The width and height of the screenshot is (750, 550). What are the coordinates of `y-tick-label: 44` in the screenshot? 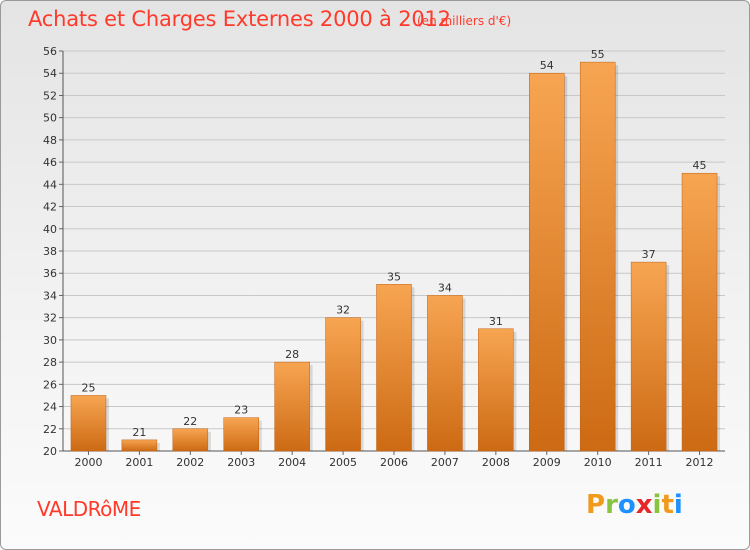 It's located at (50, 184).